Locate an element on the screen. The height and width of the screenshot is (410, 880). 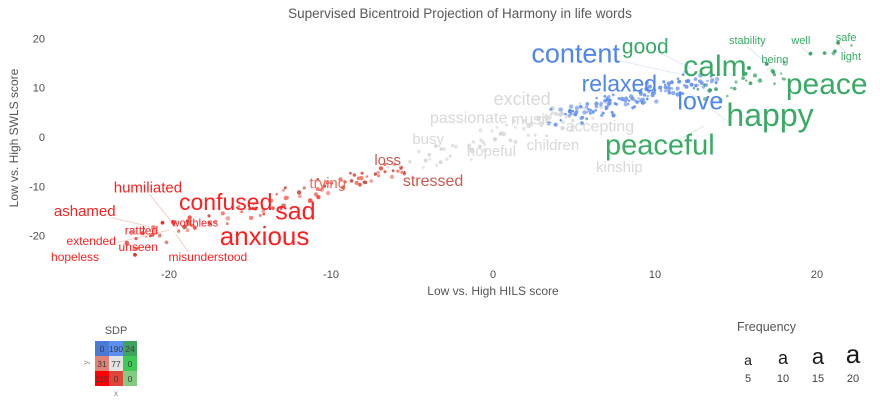
sdp-x-axis-label: x is located at coordinates (116, 393).